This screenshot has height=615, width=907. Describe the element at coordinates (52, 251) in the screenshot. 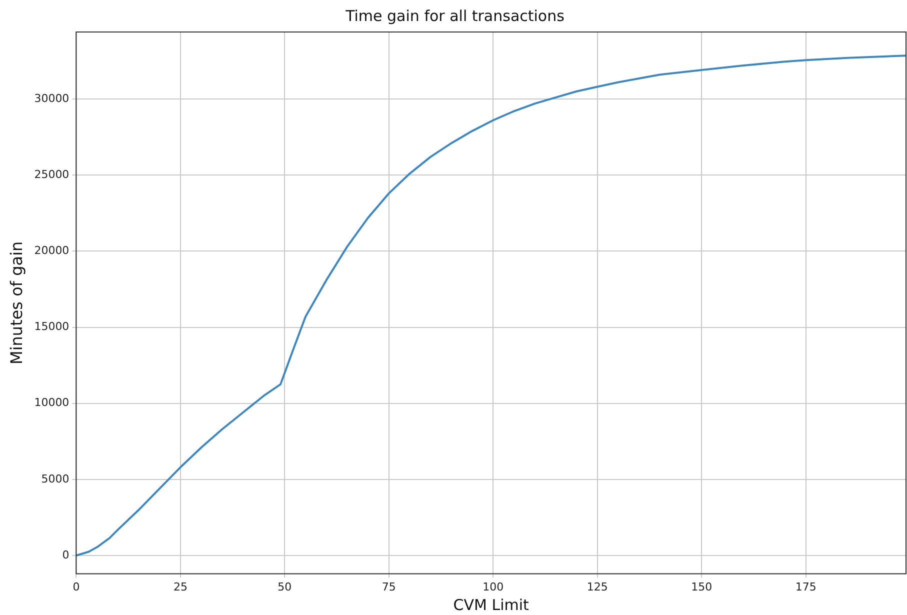

I see `y-tick-label: 20000` at that location.